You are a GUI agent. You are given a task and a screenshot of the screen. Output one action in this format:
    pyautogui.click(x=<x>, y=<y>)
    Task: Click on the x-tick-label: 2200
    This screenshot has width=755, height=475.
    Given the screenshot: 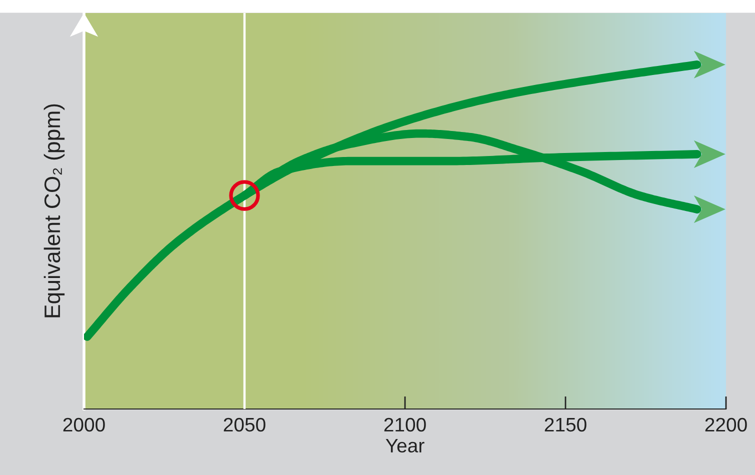 What is the action you would take?
    pyautogui.click(x=726, y=425)
    